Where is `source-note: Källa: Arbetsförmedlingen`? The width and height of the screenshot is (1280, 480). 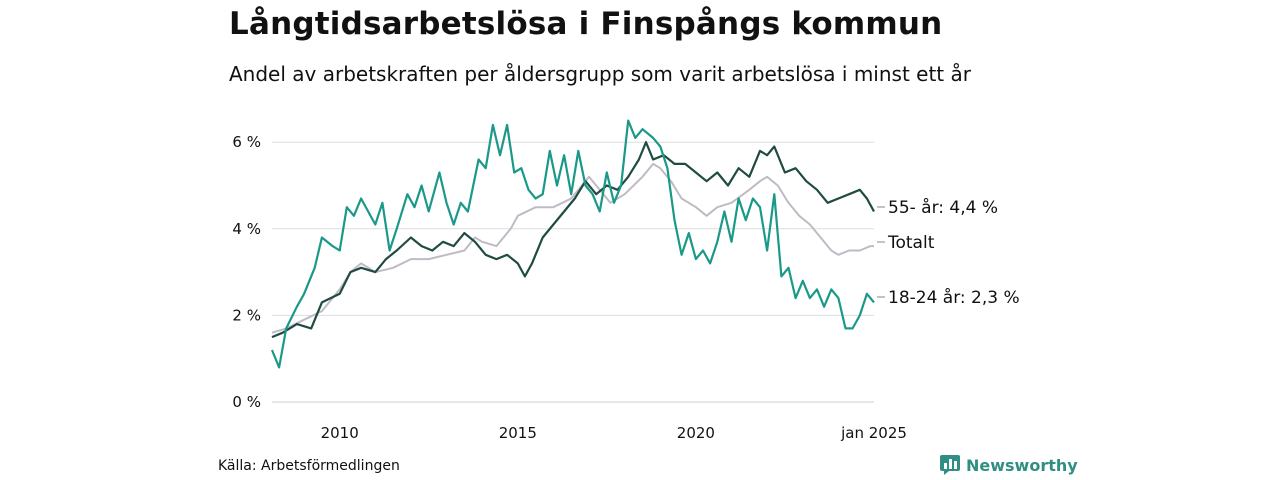
source-note: Källa: Arbetsförmedlingen is located at coordinates (309, 466).